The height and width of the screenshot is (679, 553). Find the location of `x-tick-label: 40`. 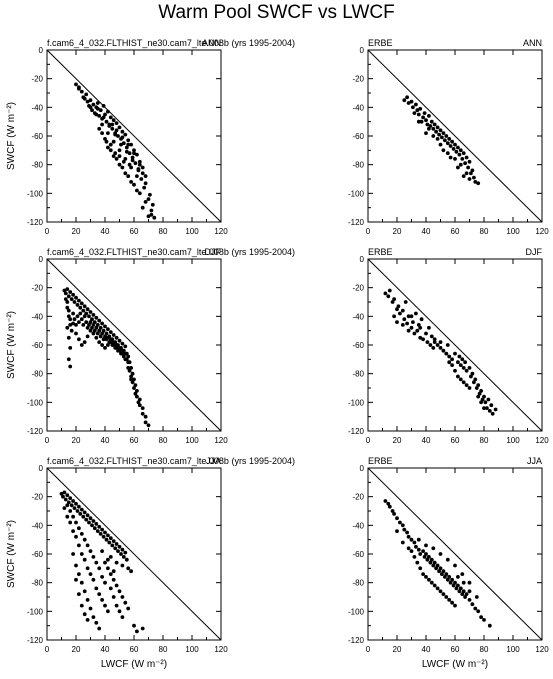

x-tick-label: 40 is located at coordinates (426, 649).